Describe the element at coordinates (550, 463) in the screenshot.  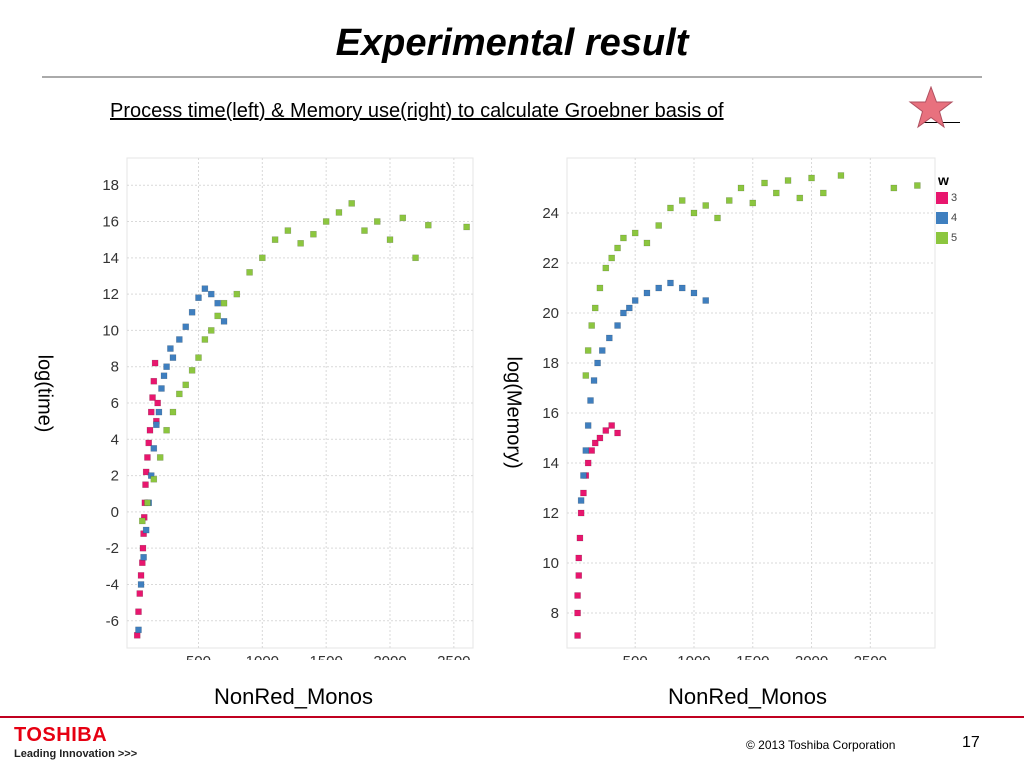
I see `y-tick-label: 14` at that location.